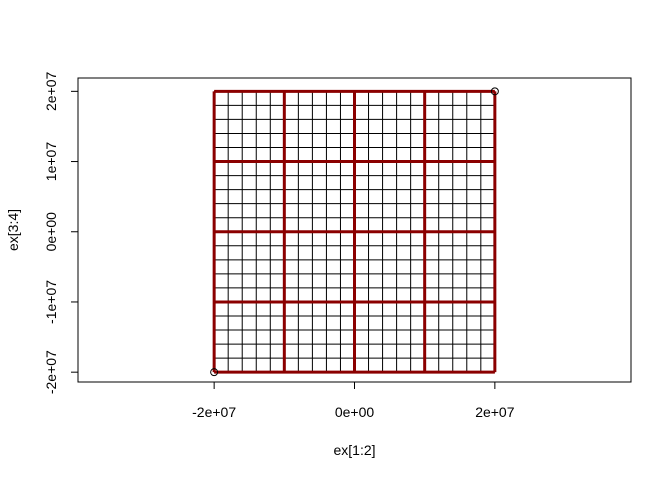  I want to click on y-axis: -2e+07 -1e+07 0e+00 1e+07 2e+07, so click(61, 232).